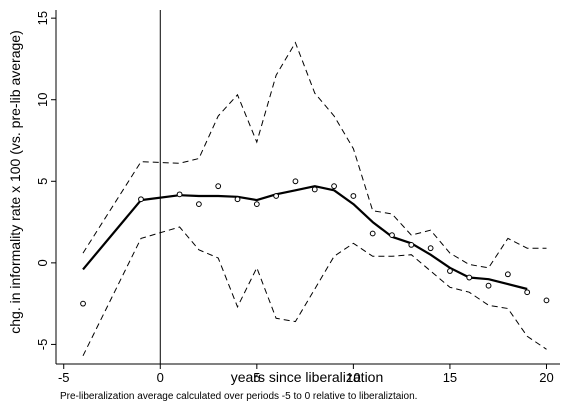  I want to click on x-tick-label: 15, so click(450, 377).